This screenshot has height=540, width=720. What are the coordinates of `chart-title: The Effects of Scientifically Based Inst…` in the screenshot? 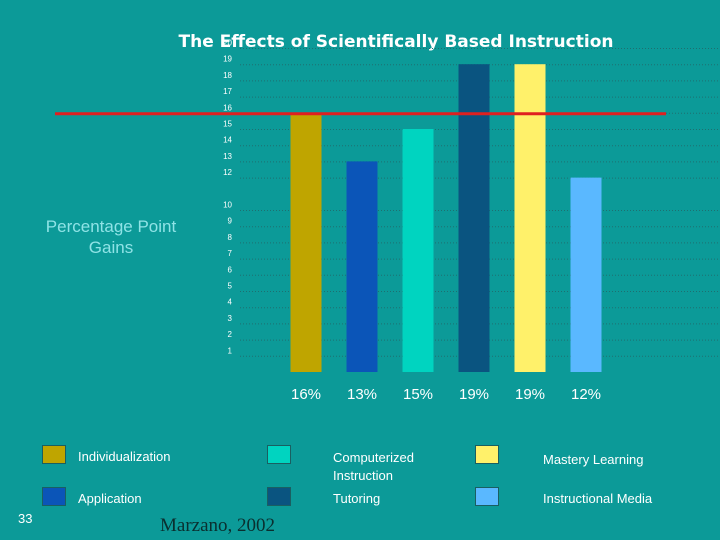 It's located at (396, 42).